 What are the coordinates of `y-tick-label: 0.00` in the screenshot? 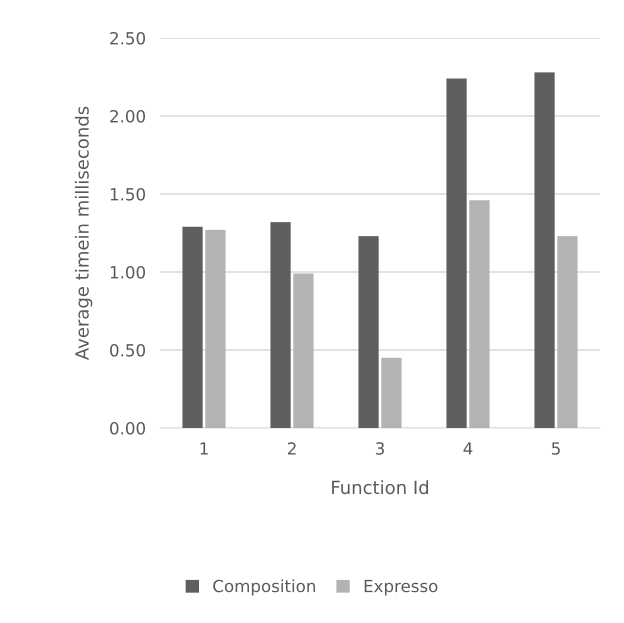 It's located at (128, 428).